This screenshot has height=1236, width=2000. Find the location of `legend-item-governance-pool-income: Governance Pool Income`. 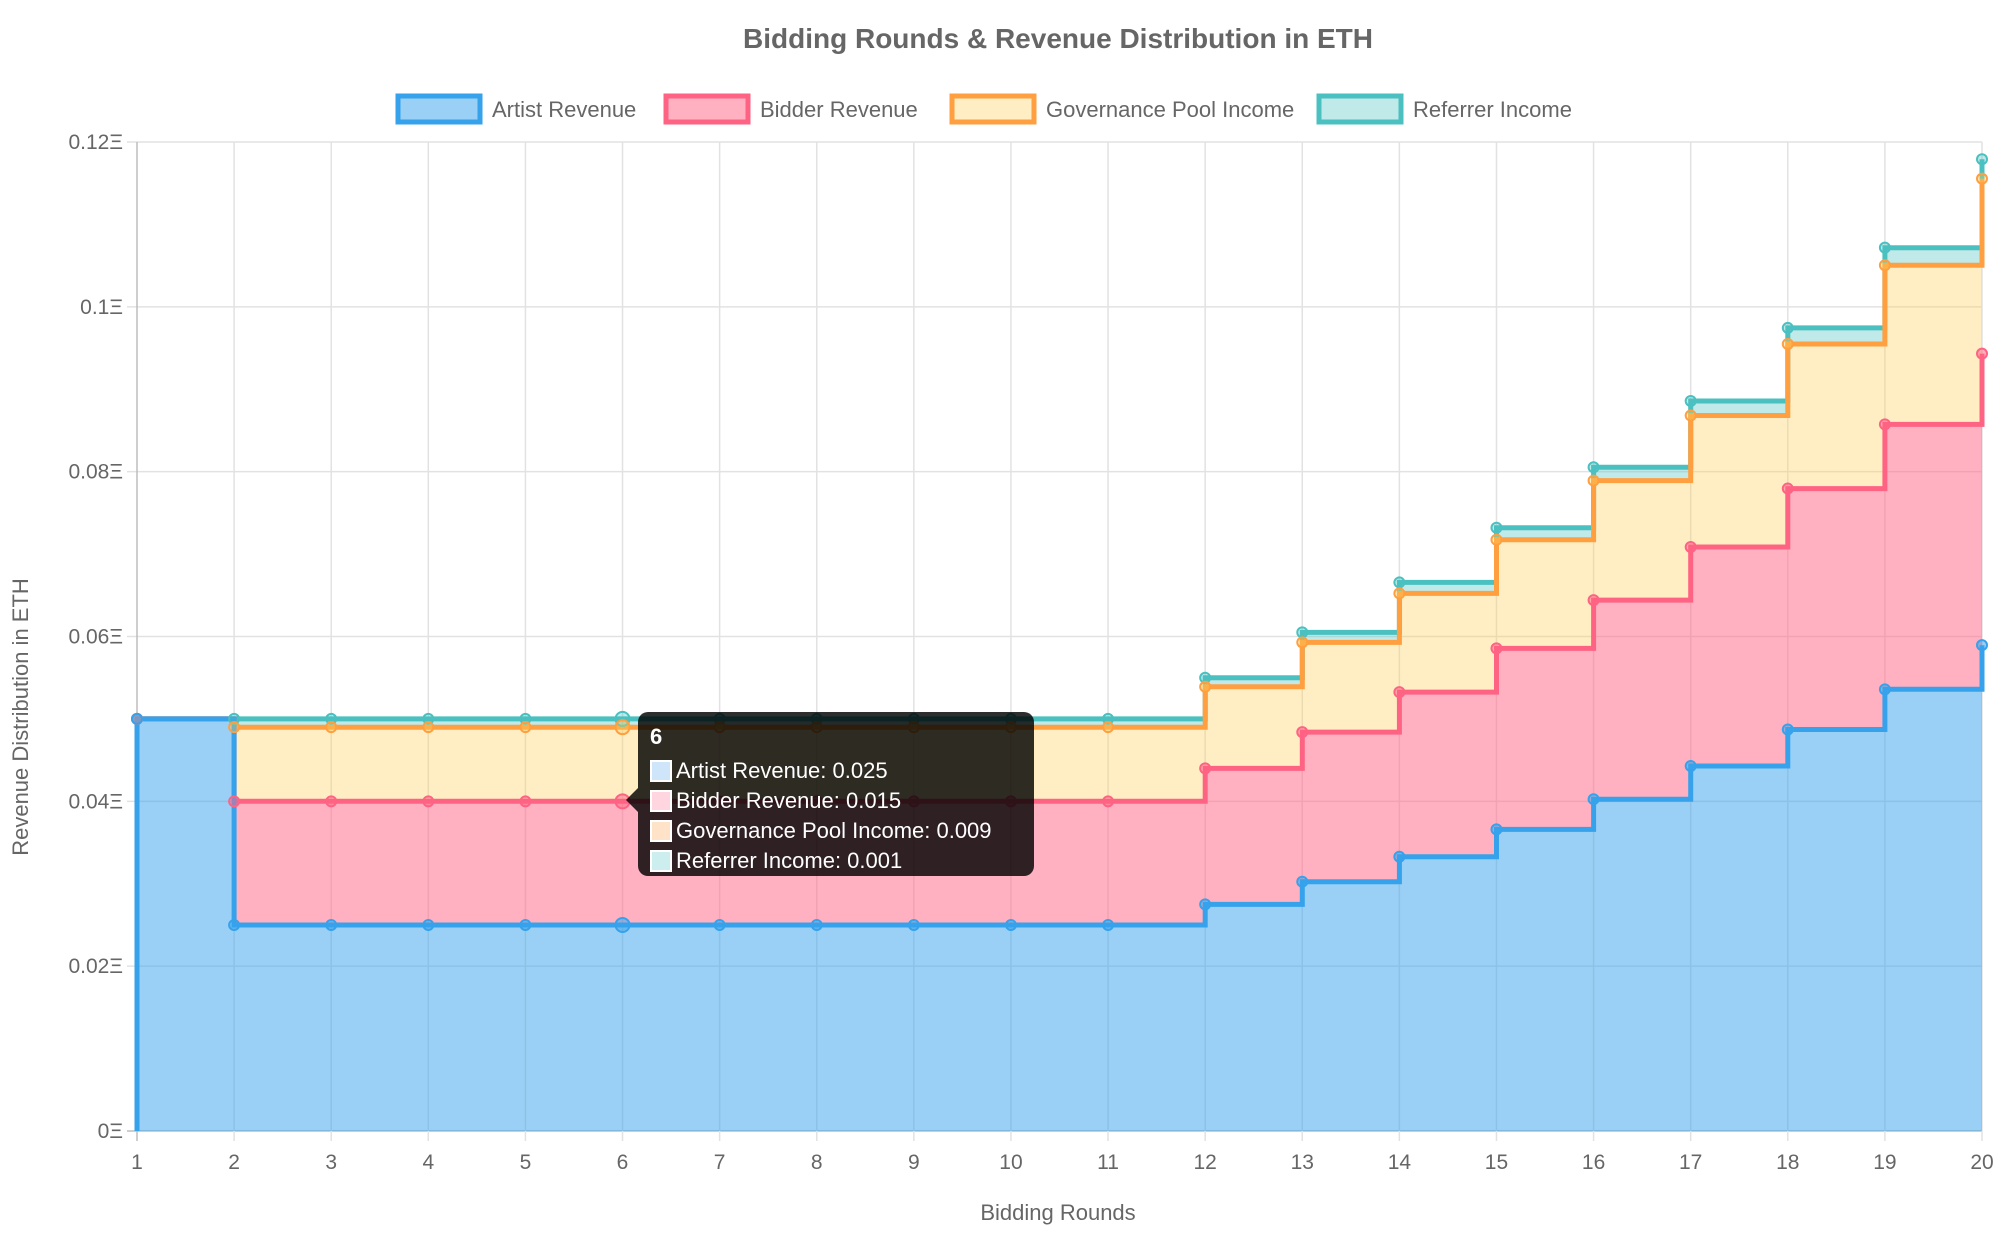

legend-item-governance-pool-income: Governance Pool Income is located at coordinates (1121, 109).